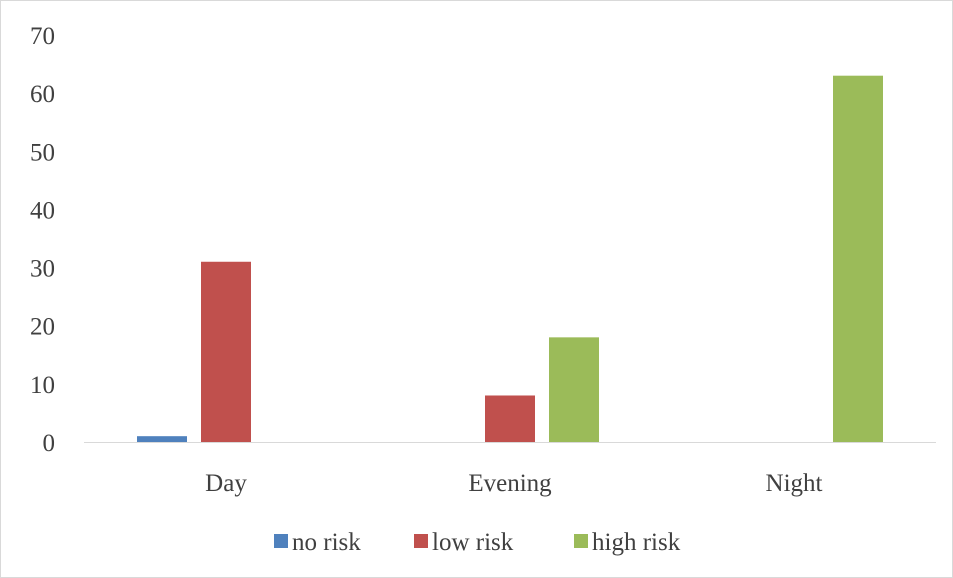 This screenshot has width=953, height=578. What do you see at coordinates (794, 483) in the screenshot?
I see `x-category-label: Night` at bounding box center [794, 483].